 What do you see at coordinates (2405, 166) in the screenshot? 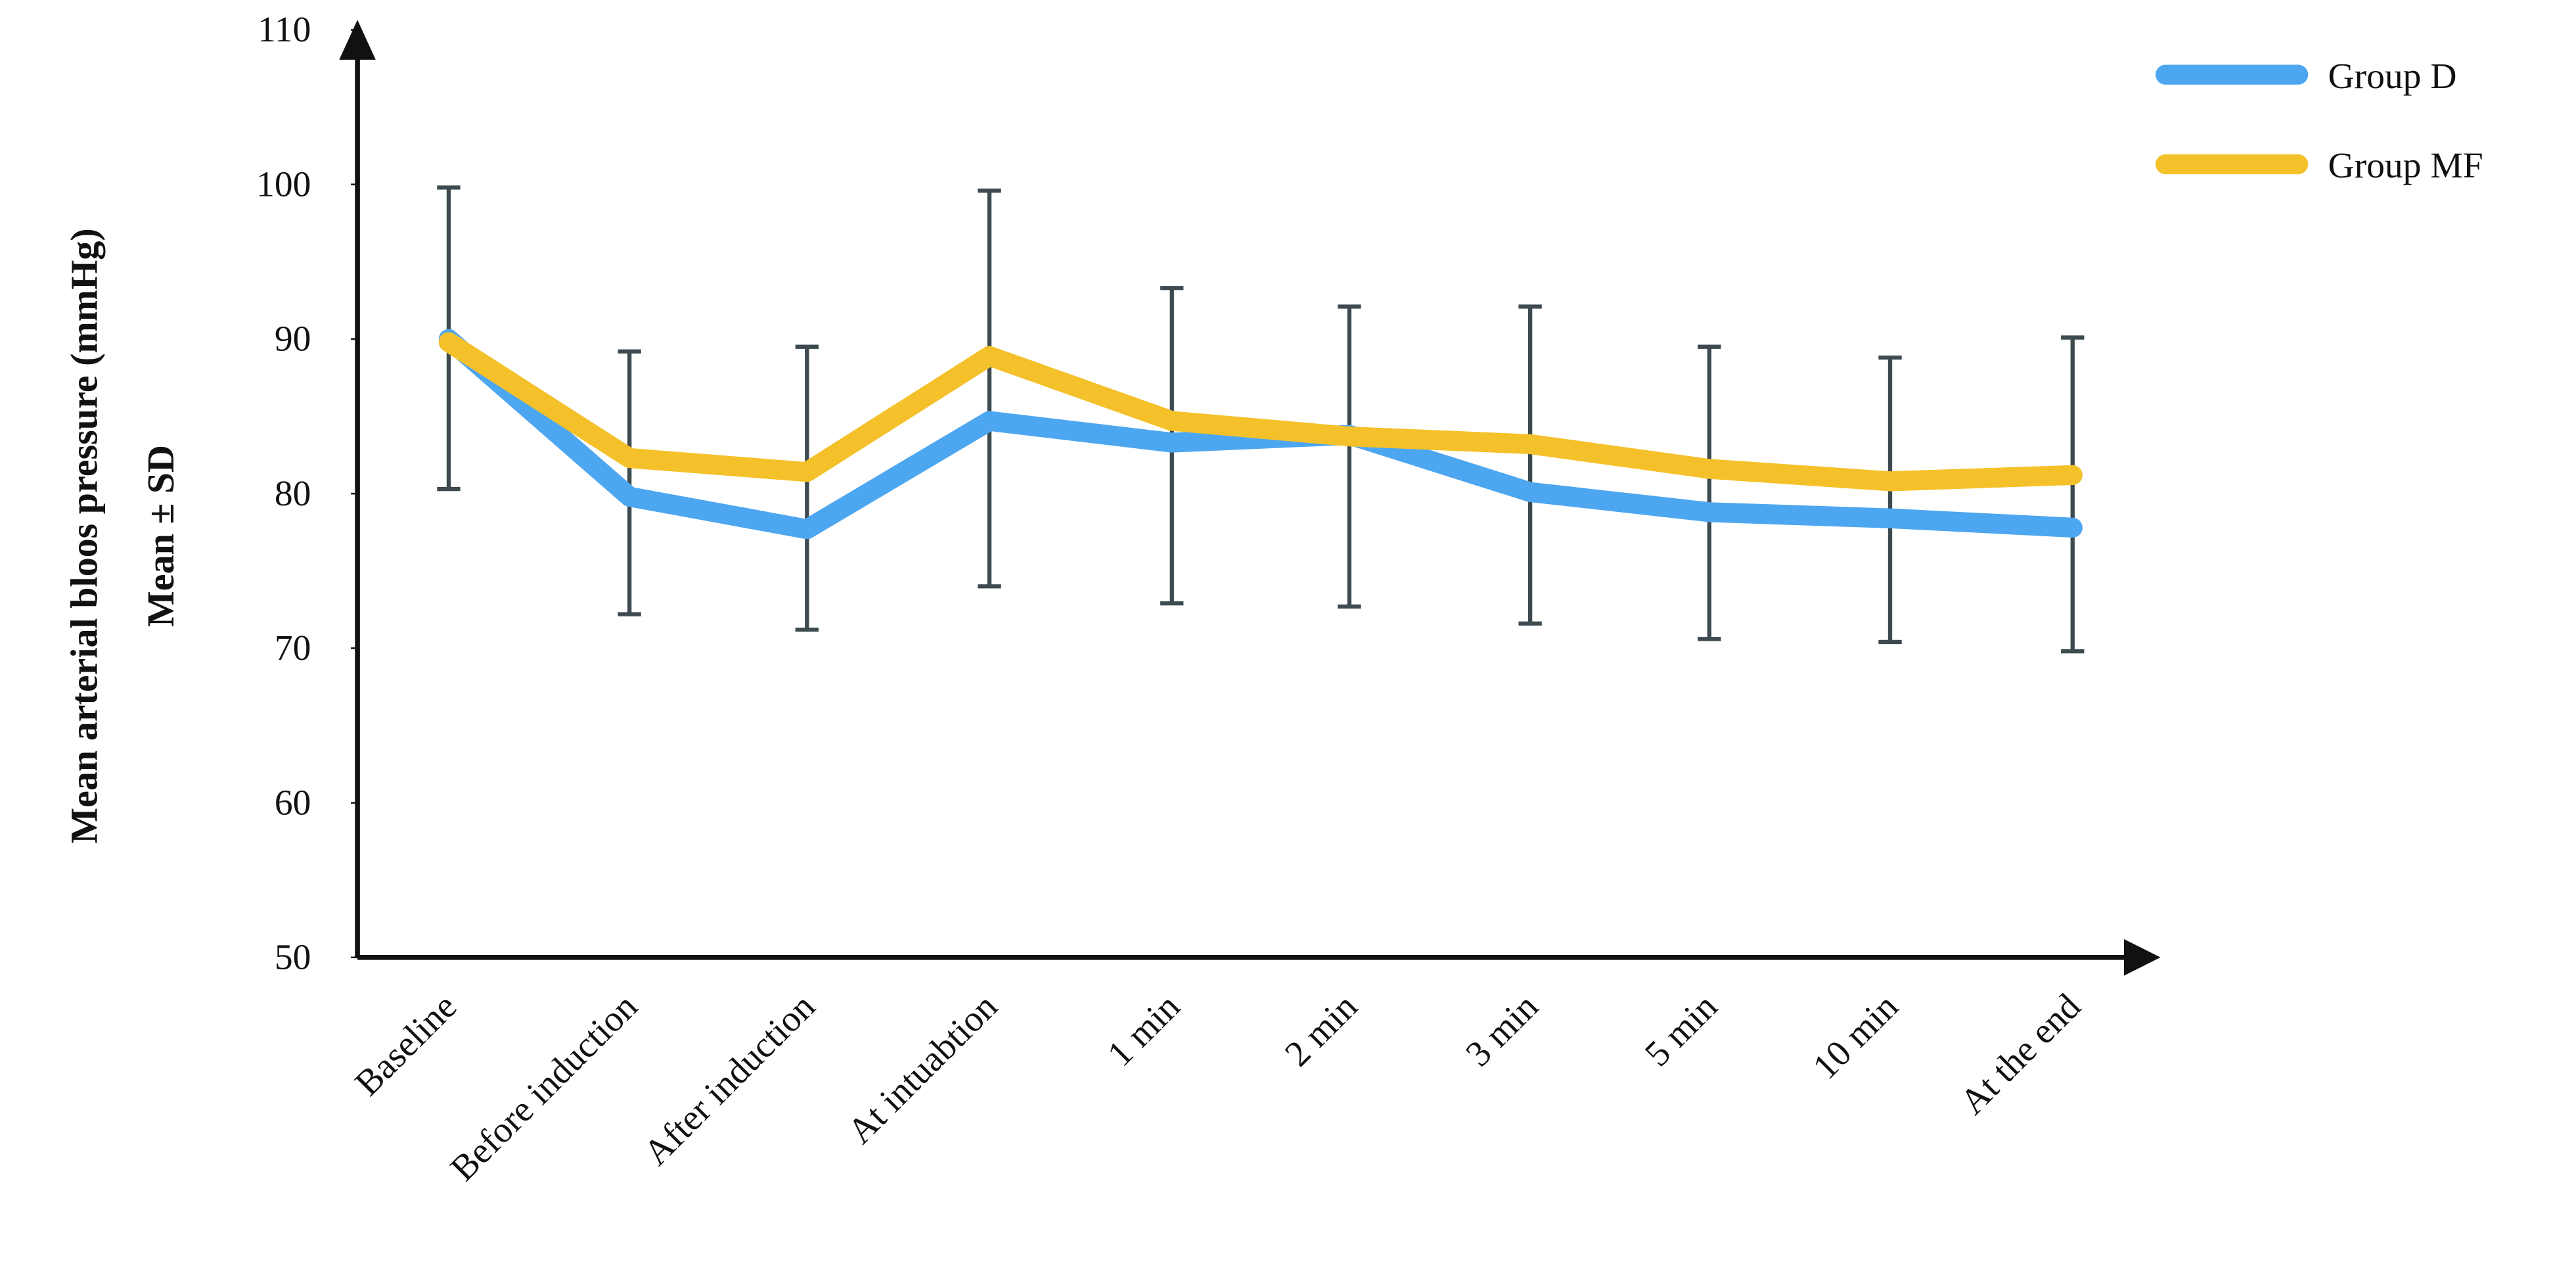
I see `legend-label: Group MF` at bounding box center [2405, 166].